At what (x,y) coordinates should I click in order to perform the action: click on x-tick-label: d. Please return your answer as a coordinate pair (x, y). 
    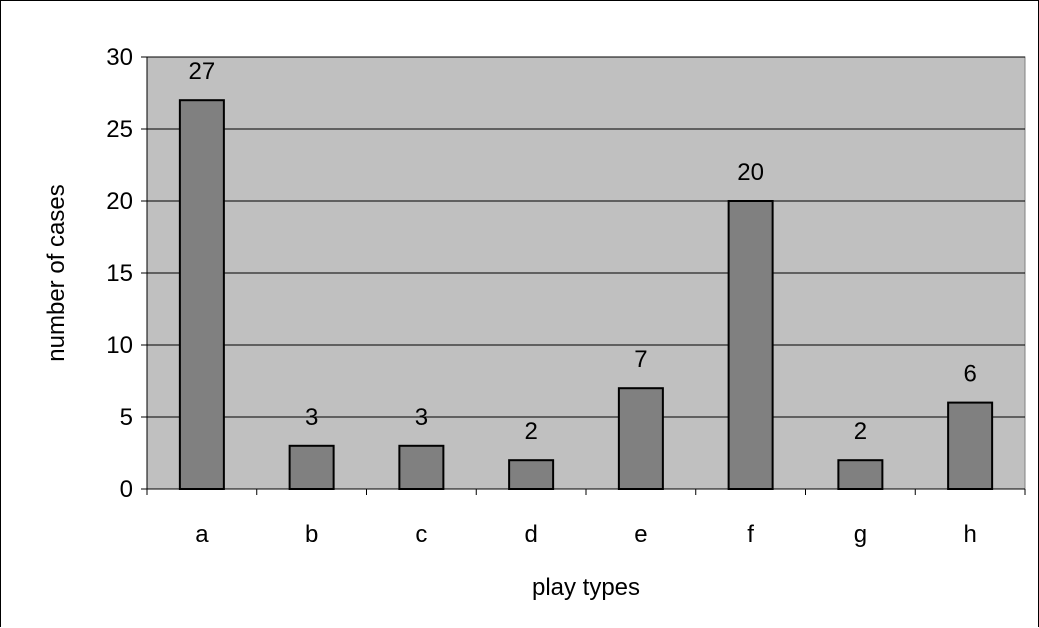
    Looking at the image, I should click on (530, 534).